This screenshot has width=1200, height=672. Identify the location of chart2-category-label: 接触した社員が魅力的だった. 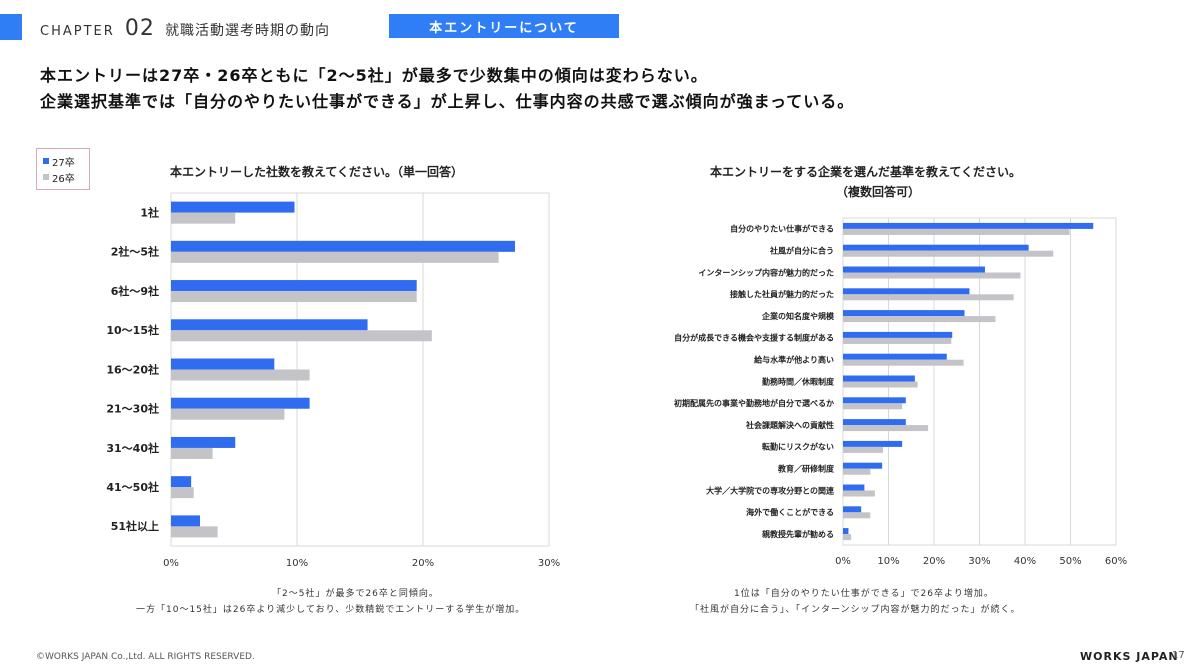
(782, 294).